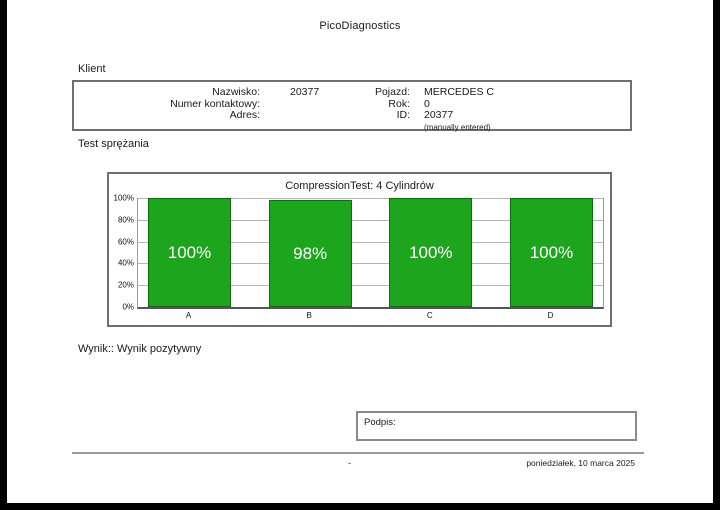 The image size is (720, 510). I want to click on bar-value-label: 98%, so click(310, 254).